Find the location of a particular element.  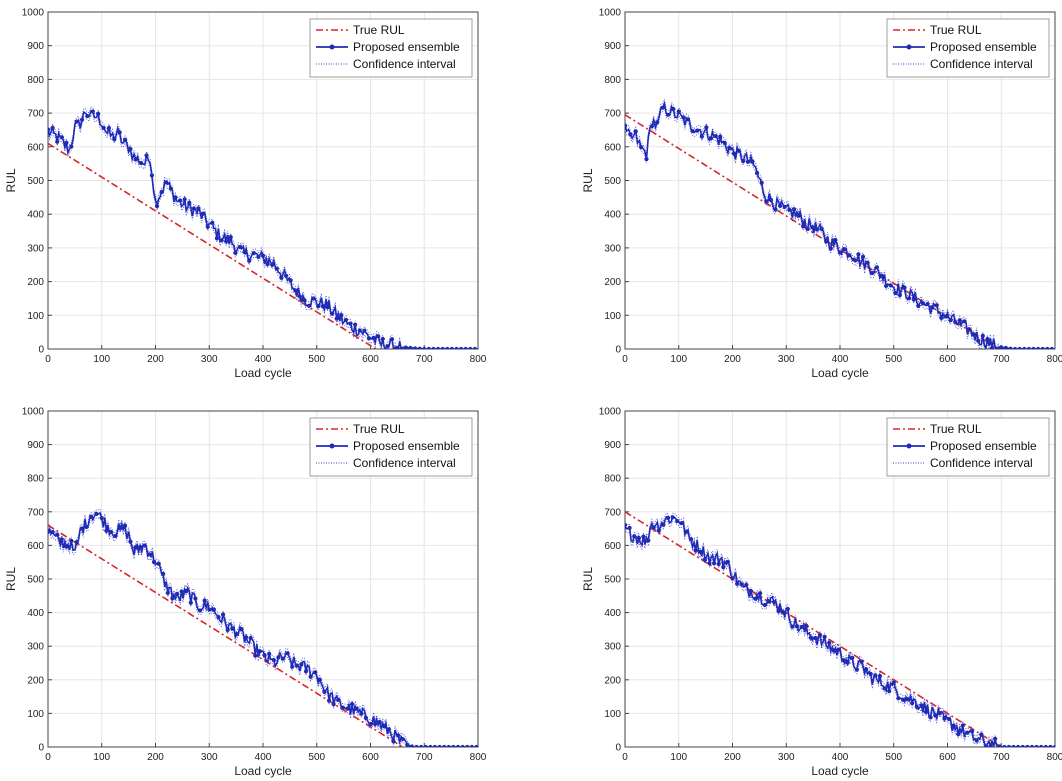

y-tick-label: 700 is located at coordinates (612, 512).